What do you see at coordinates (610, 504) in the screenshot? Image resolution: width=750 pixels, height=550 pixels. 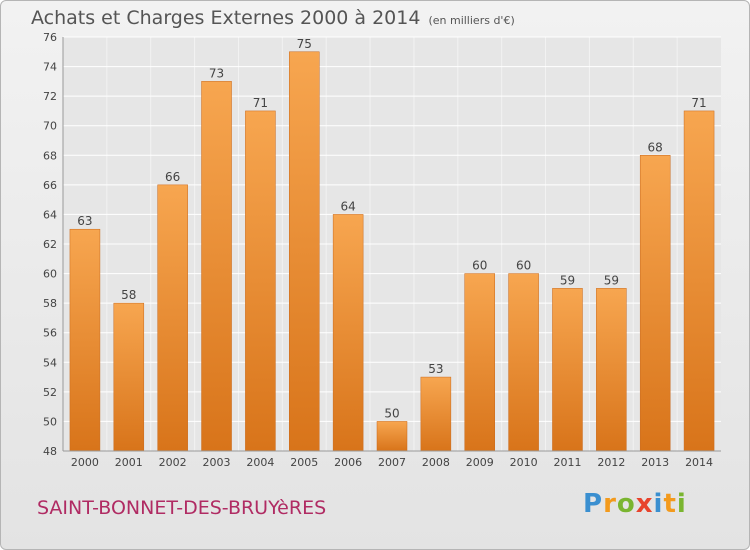 I see `logo-letter: r` at bounding box center [610, 504].